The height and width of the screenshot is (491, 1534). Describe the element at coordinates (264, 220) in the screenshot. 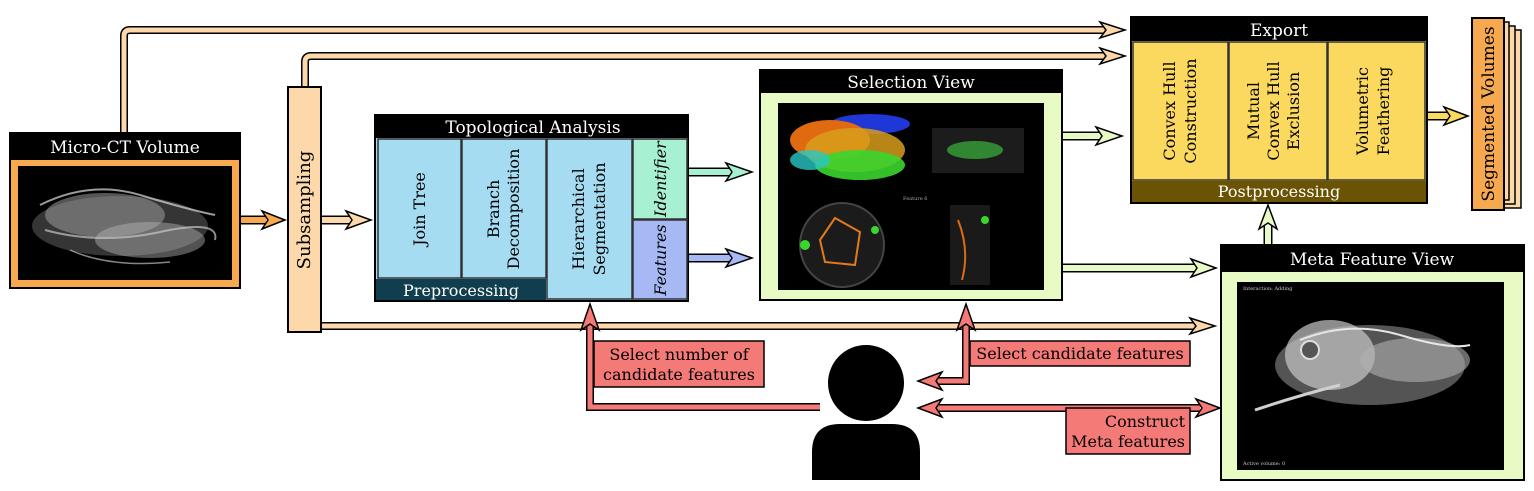

I see `ct-to-subsample-arrow` at that location.